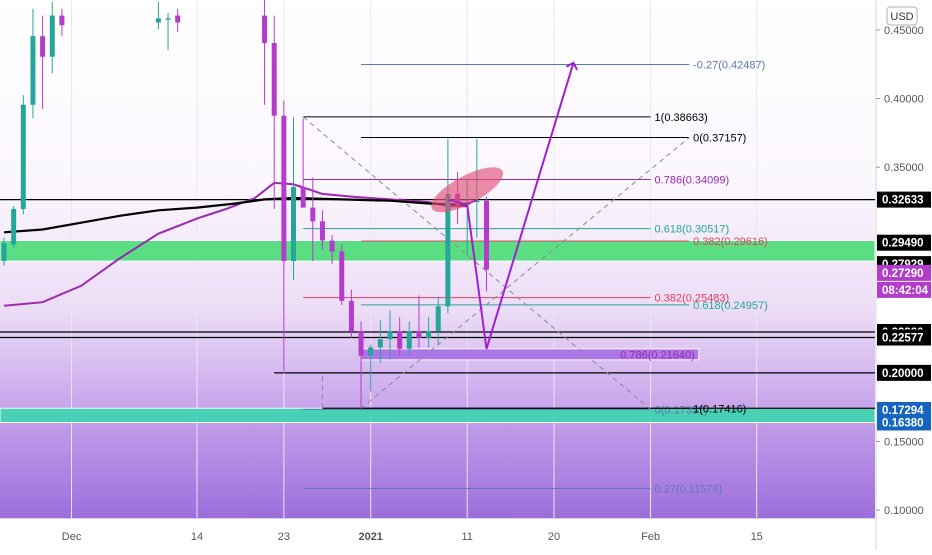 The width and height of the screenshot is (932, 555). I want to click on price-tick-label: 0.10000, so click(904, 511).